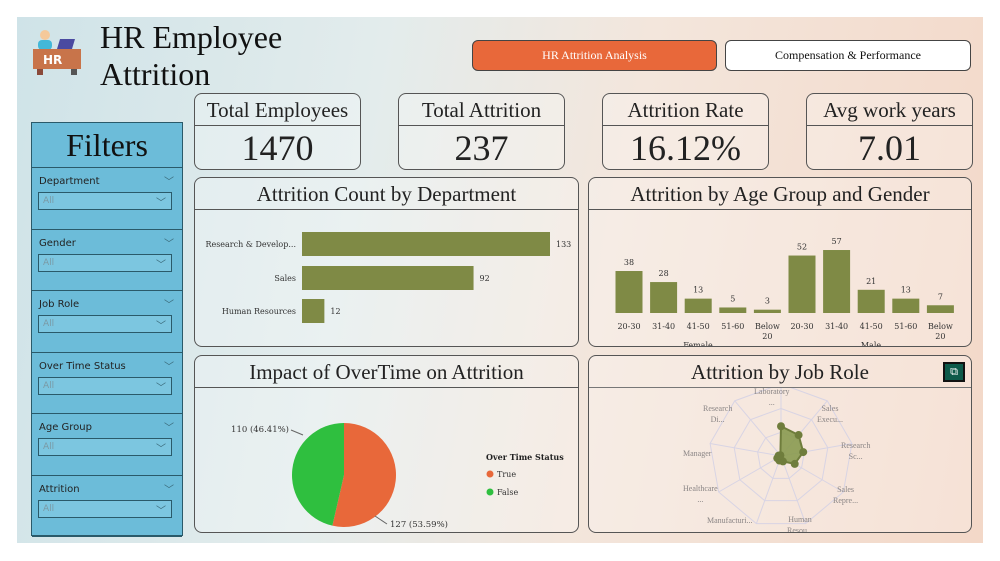  I want to click on age-value: 57, so click(837, 241).